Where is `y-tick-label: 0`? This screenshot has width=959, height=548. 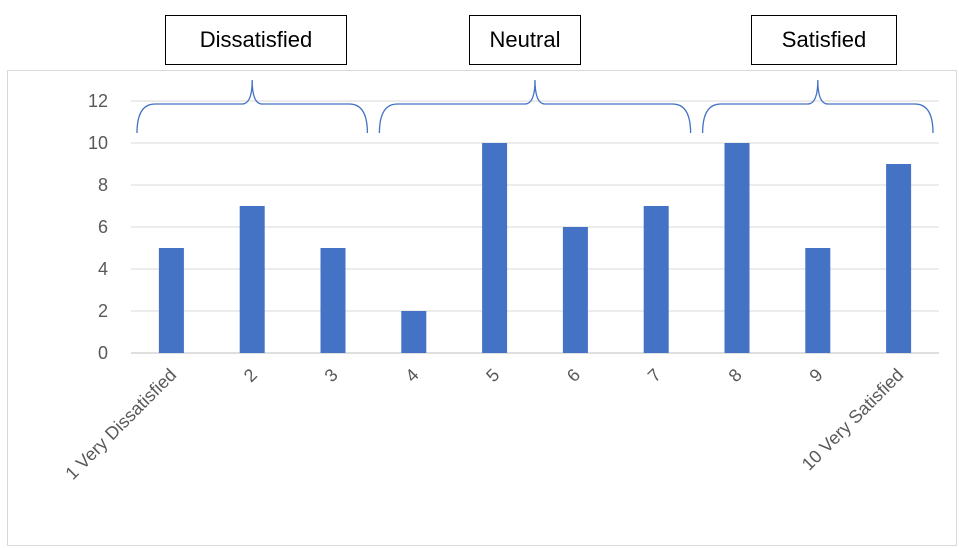
y-tick-label: 0 is located at coordinates (103, 353).